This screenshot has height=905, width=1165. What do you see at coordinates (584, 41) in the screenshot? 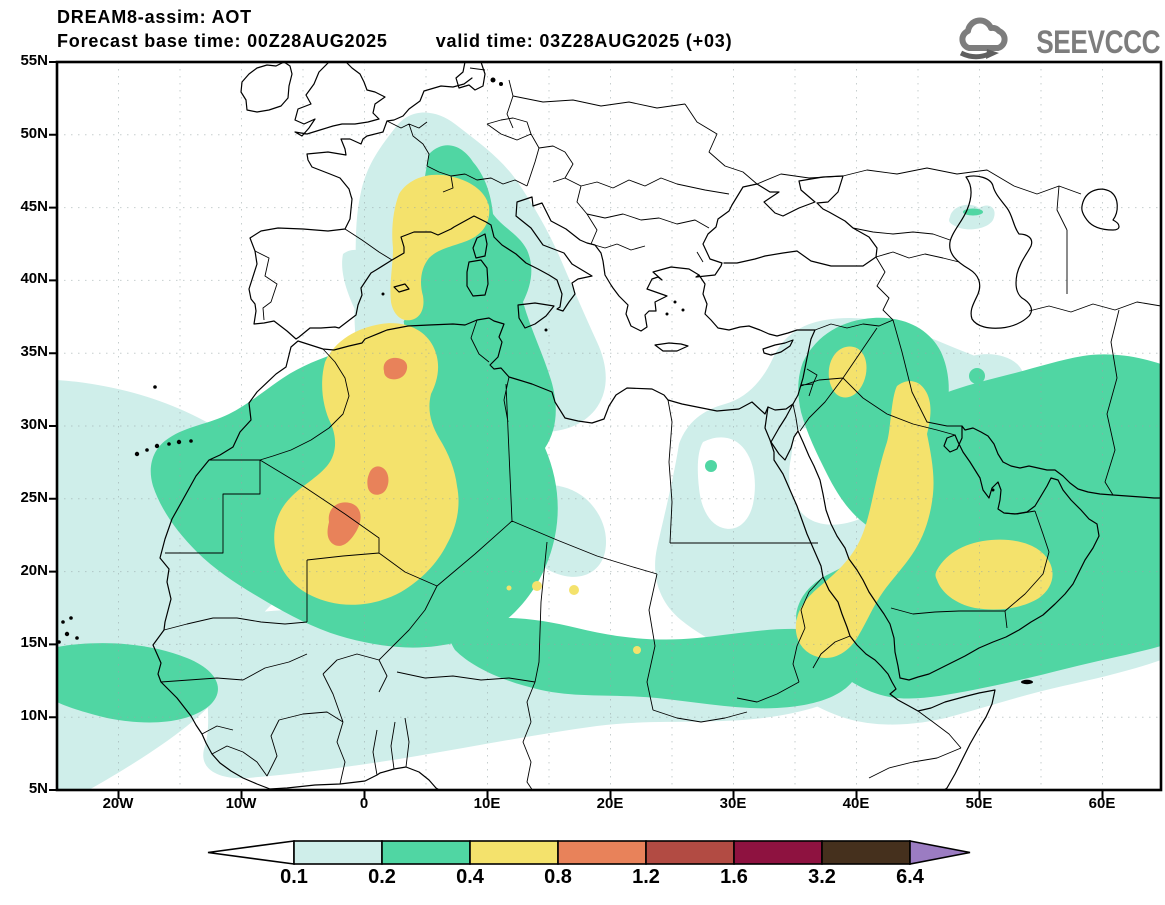
I see `valid-time: valid time: 03Z28AUG2025 (+03)` at bounding box center [584, 41].